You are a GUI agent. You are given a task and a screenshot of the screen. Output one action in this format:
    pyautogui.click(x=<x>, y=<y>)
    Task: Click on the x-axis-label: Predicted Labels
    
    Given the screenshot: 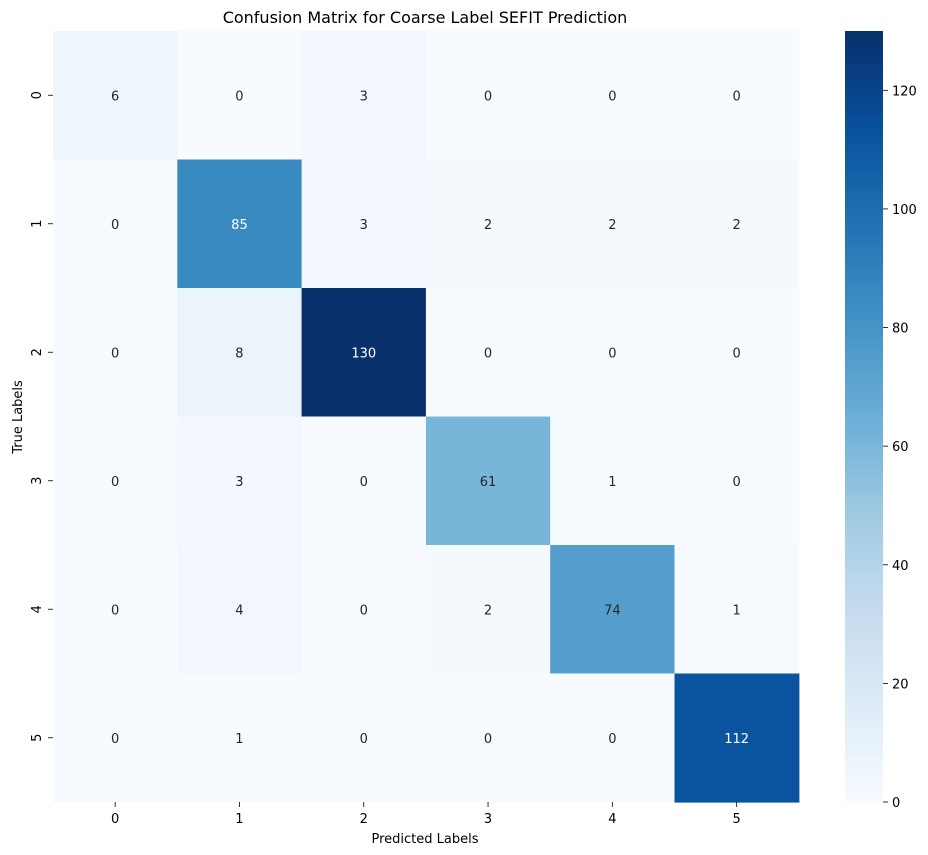 What is the action you would take?
    pyautogui.click(x=424, y=839)
    